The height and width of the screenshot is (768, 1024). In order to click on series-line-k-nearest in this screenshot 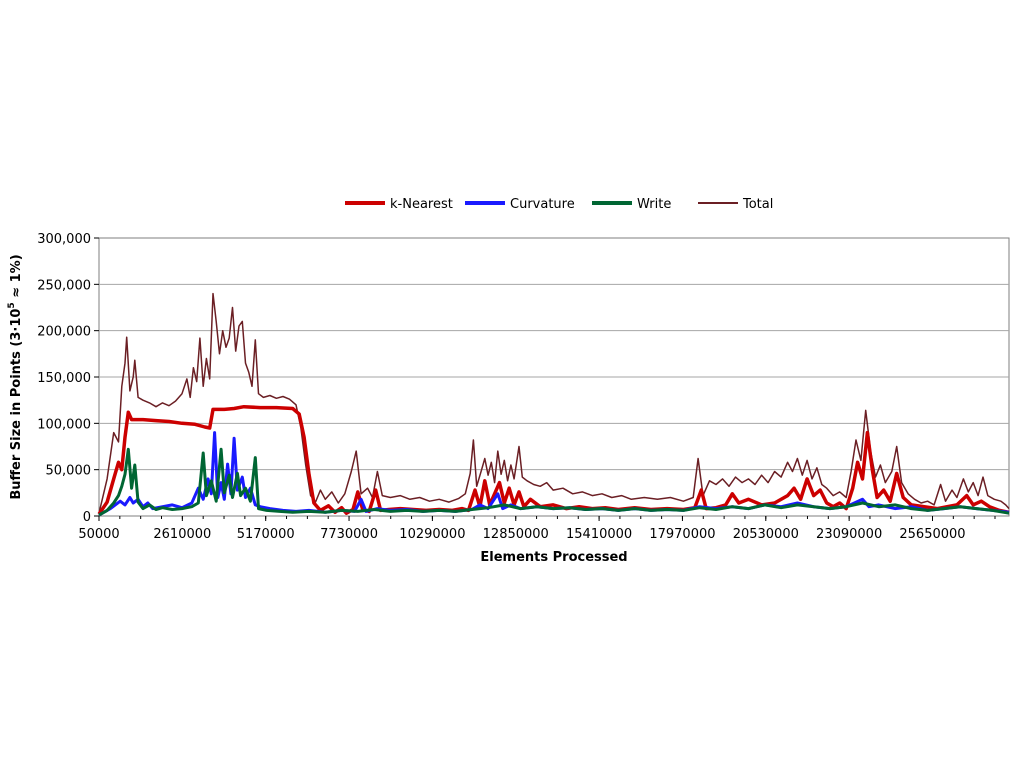, I will do `click(553, 460)`.